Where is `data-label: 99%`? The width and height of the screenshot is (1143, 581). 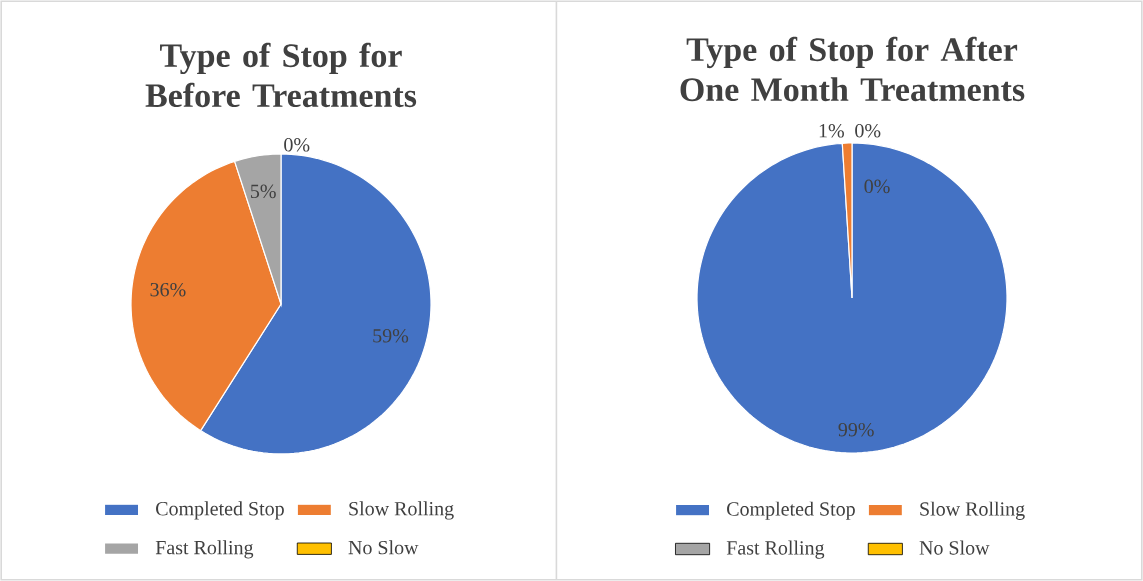
data-label: 99% is located at coordinates (856, 429).